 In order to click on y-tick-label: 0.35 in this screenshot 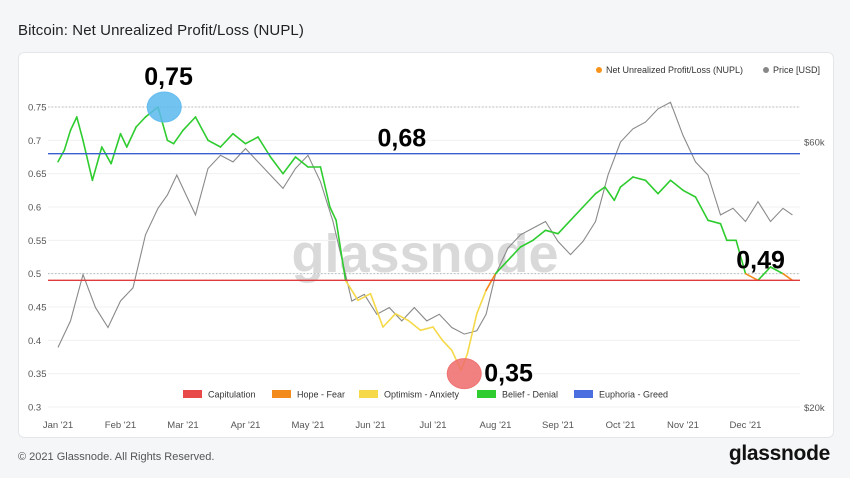, I will do `click(37, 374)`.